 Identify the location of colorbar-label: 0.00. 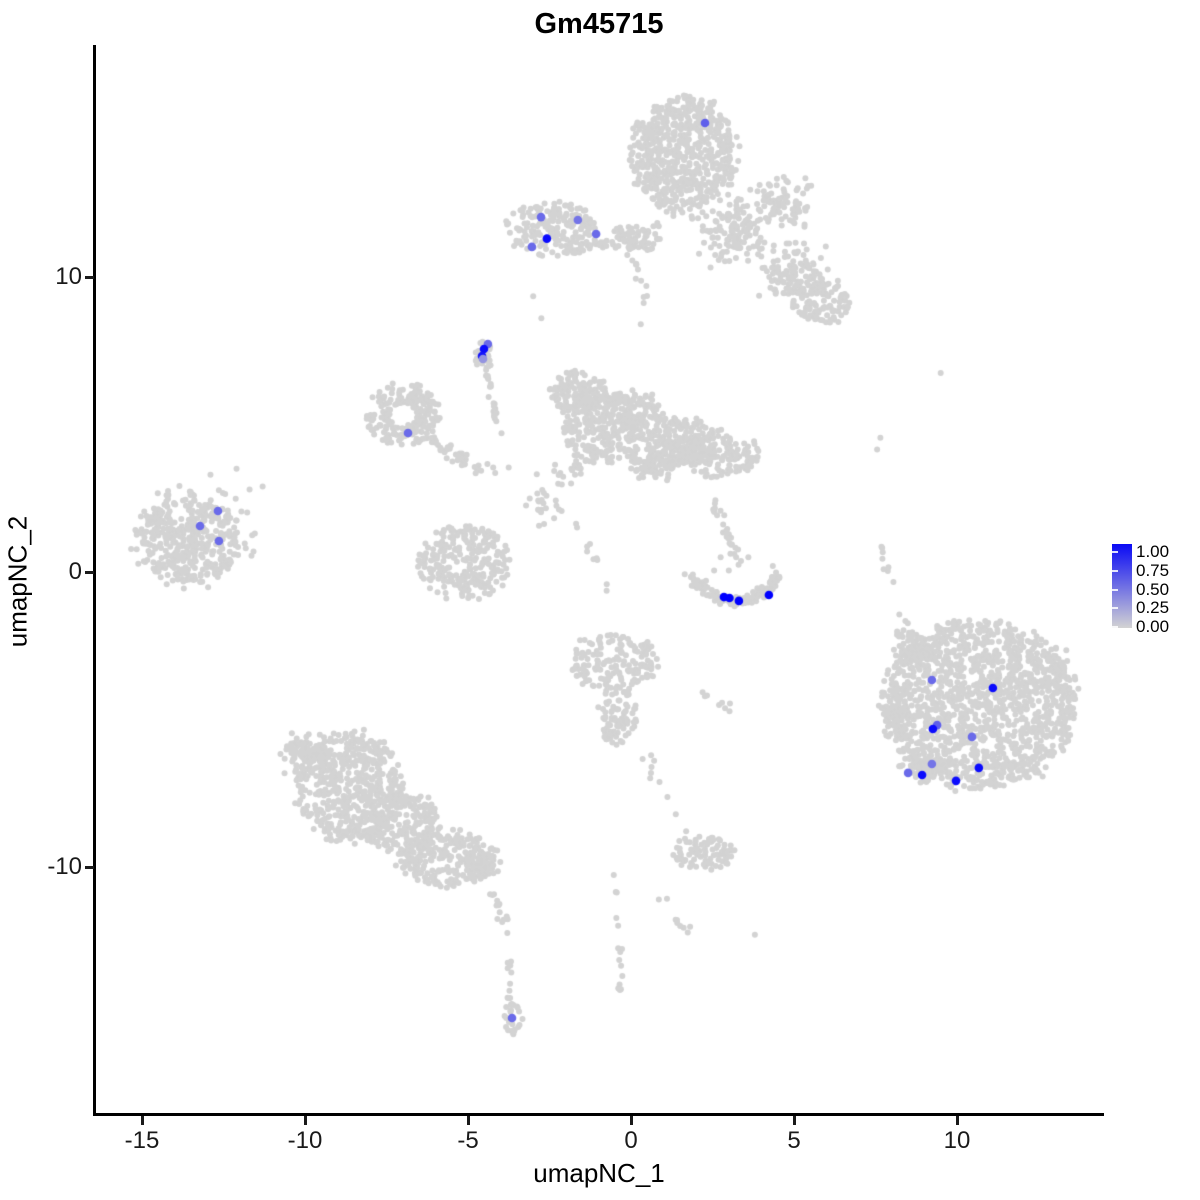
(1153, 626).